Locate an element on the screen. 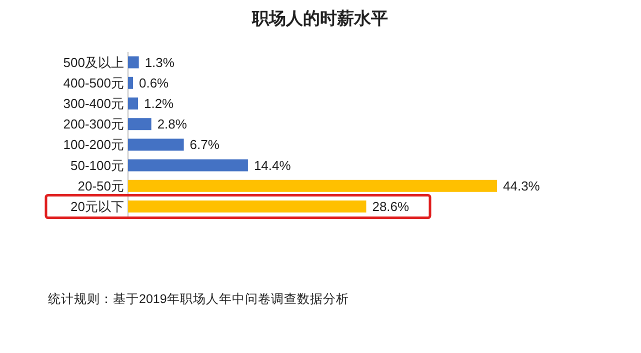 Image resolution: width=641 pixels, height=353 pixels. y-tick-label: 50-100元 is located at coordinates (97, 165).